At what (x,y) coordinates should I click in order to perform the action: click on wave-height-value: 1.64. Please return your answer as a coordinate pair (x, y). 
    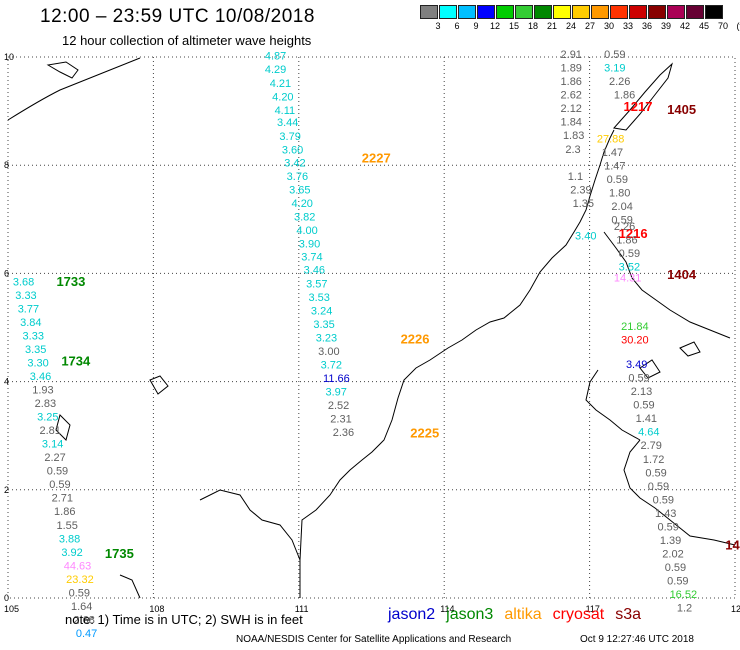
    Looking at the image, I should click on (81, 607).